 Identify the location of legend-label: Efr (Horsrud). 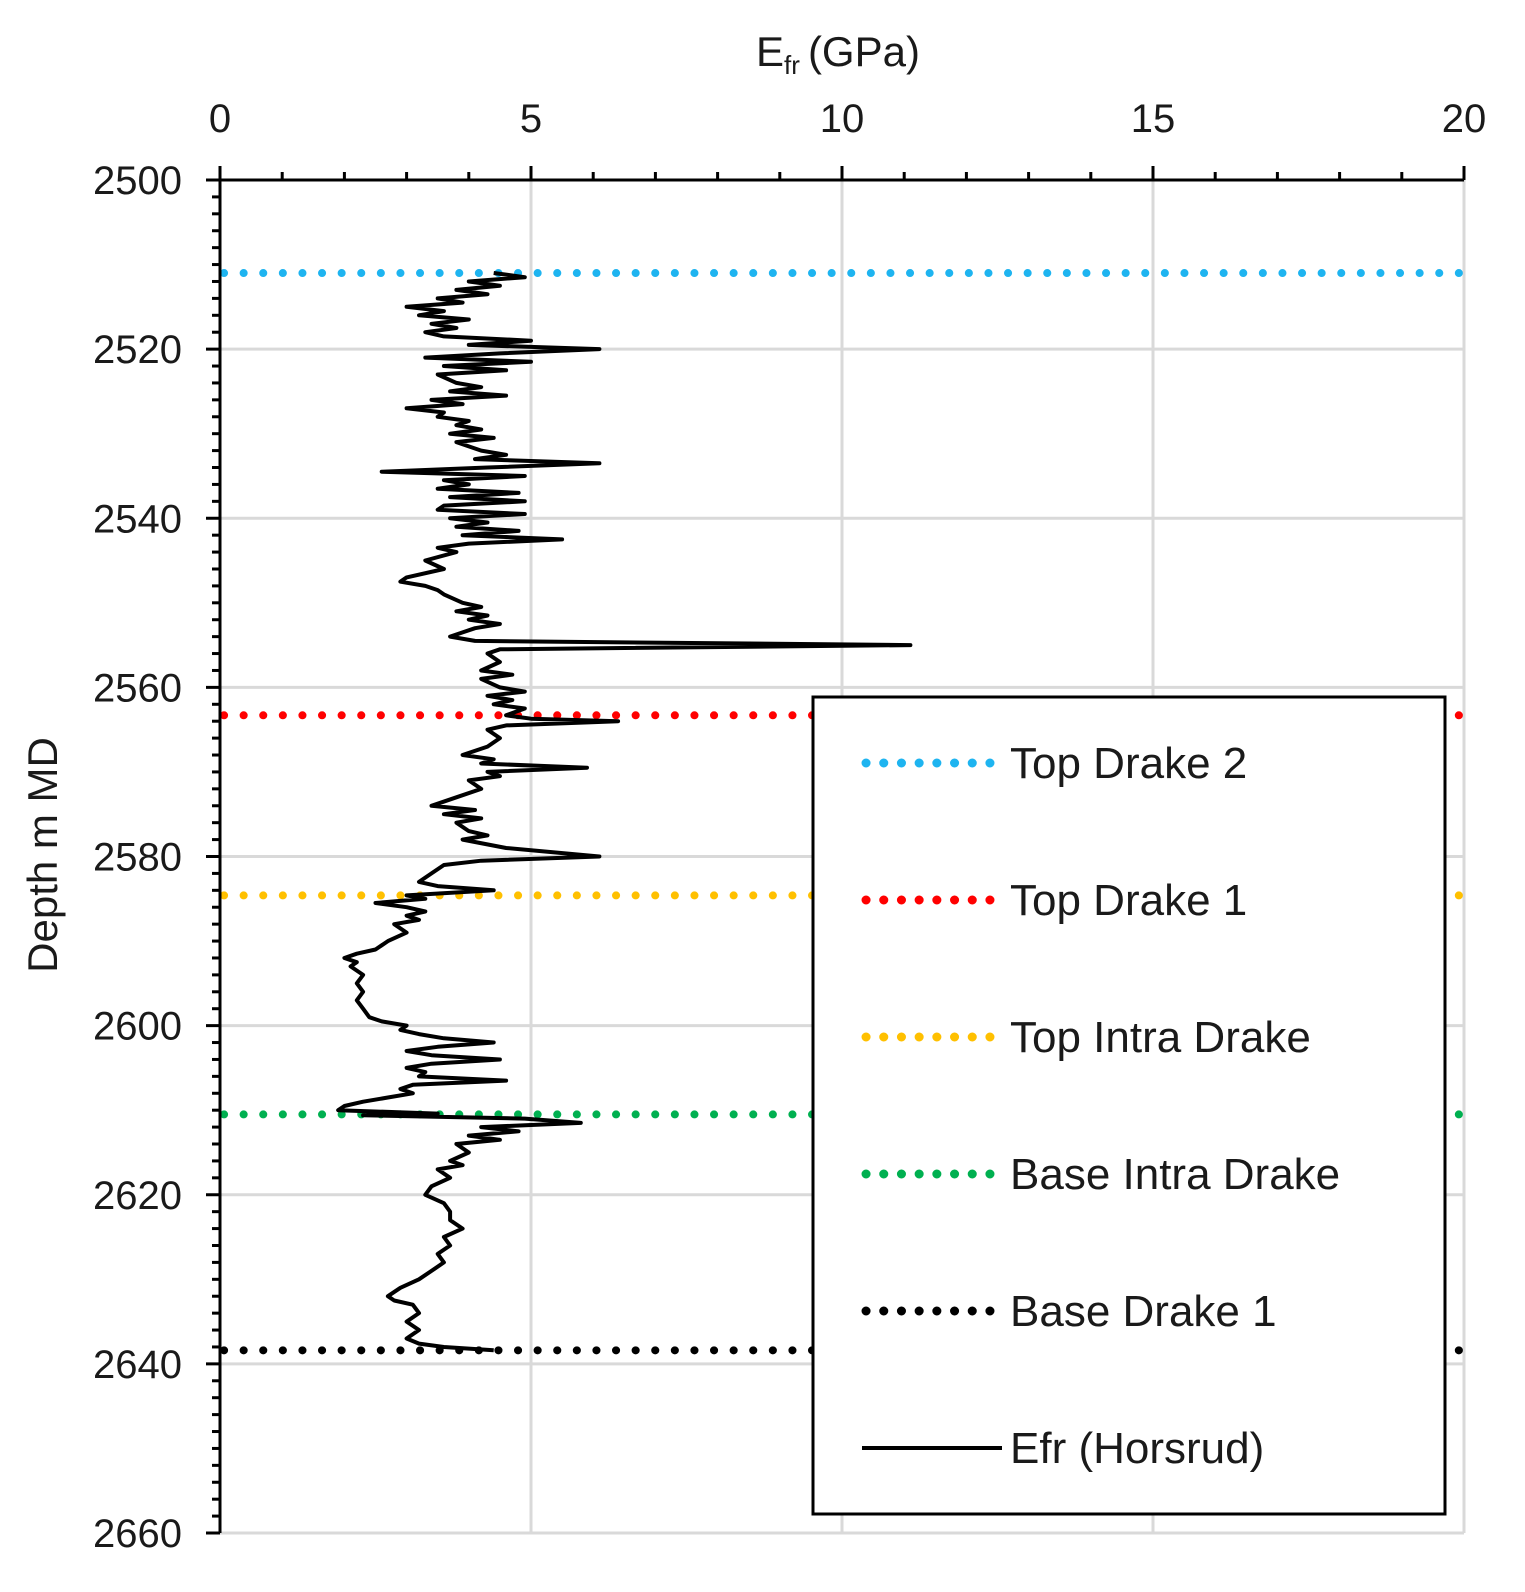
(1137, 1448).